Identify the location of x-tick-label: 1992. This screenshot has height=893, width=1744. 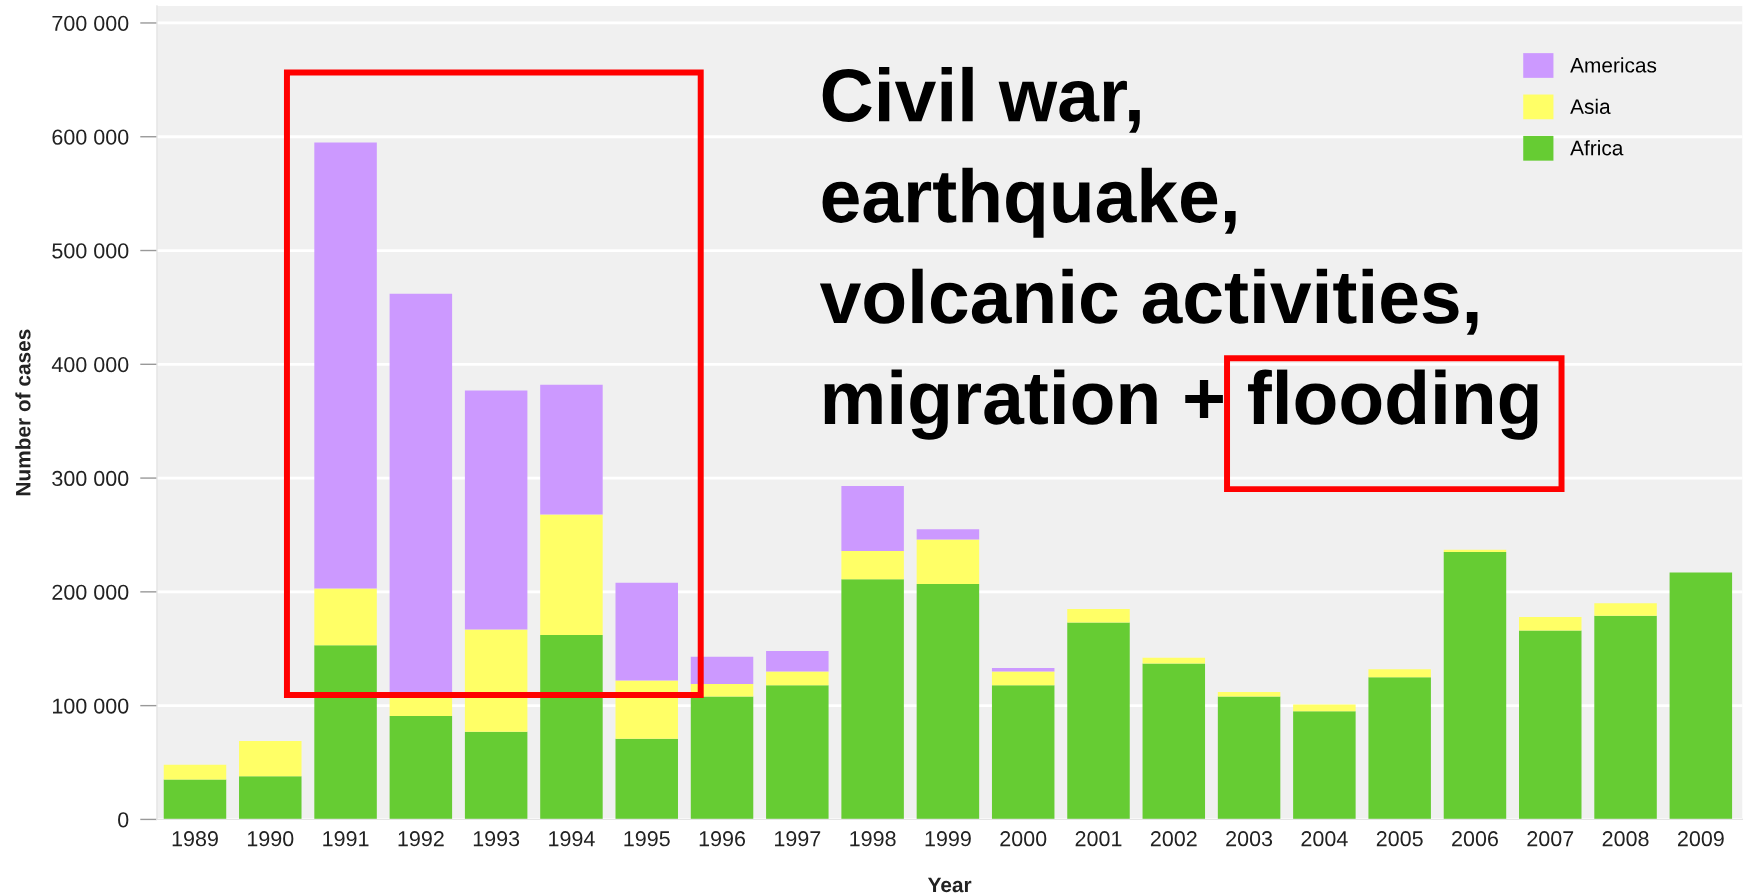
(421, 839).